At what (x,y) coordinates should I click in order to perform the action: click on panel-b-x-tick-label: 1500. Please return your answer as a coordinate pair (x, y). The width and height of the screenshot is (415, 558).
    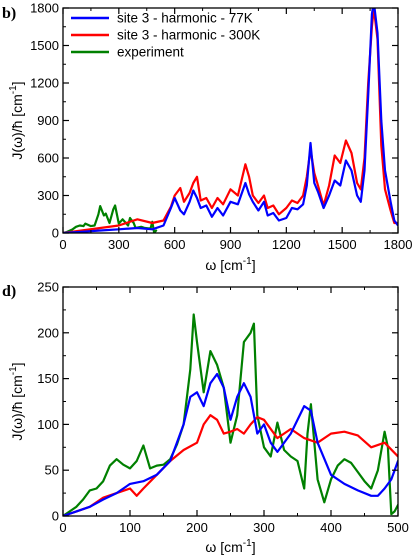
    Looking at the image, I should click on (342, 244).